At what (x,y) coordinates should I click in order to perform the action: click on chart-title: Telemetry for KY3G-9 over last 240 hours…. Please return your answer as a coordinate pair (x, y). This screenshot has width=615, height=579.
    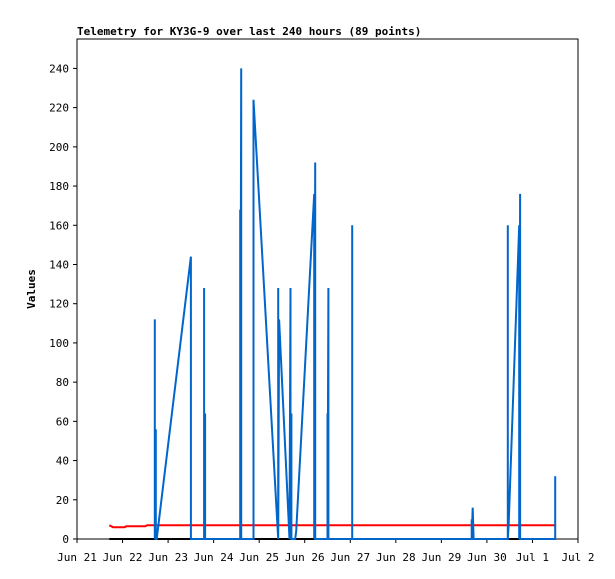
    Looking at the image, I should click on (249, 31).